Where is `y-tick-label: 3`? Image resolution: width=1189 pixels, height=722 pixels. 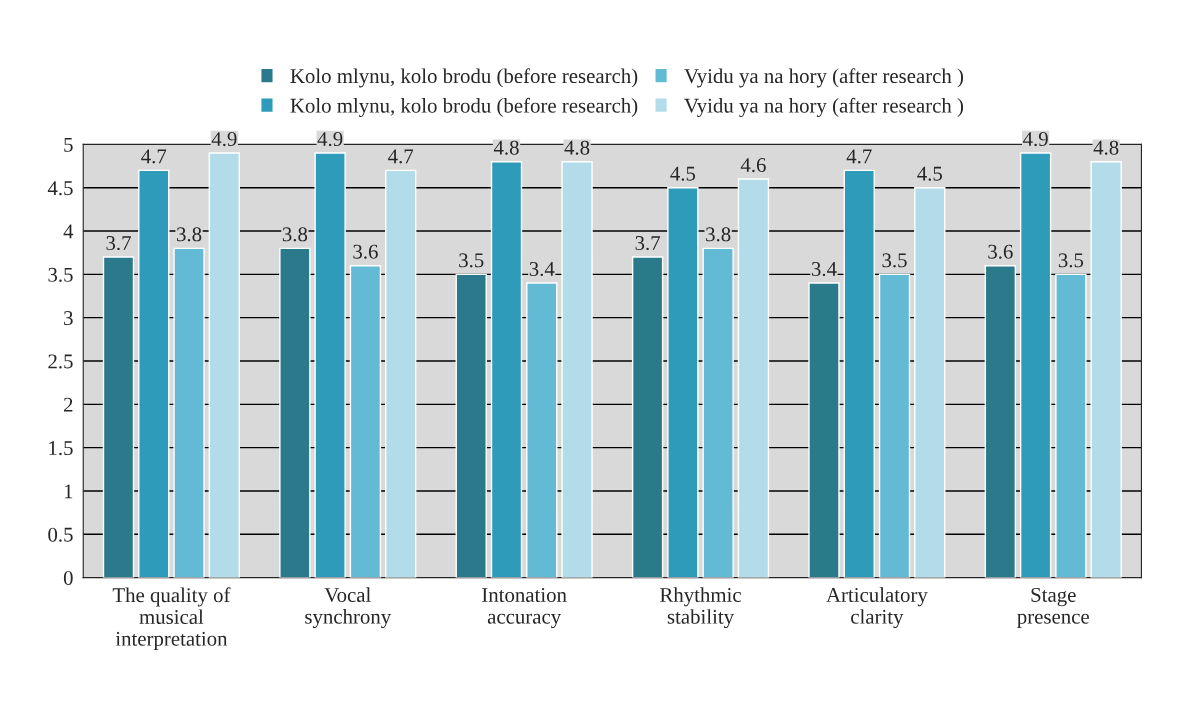
y-tick-label: 3 is located at coordinates (68, 318).